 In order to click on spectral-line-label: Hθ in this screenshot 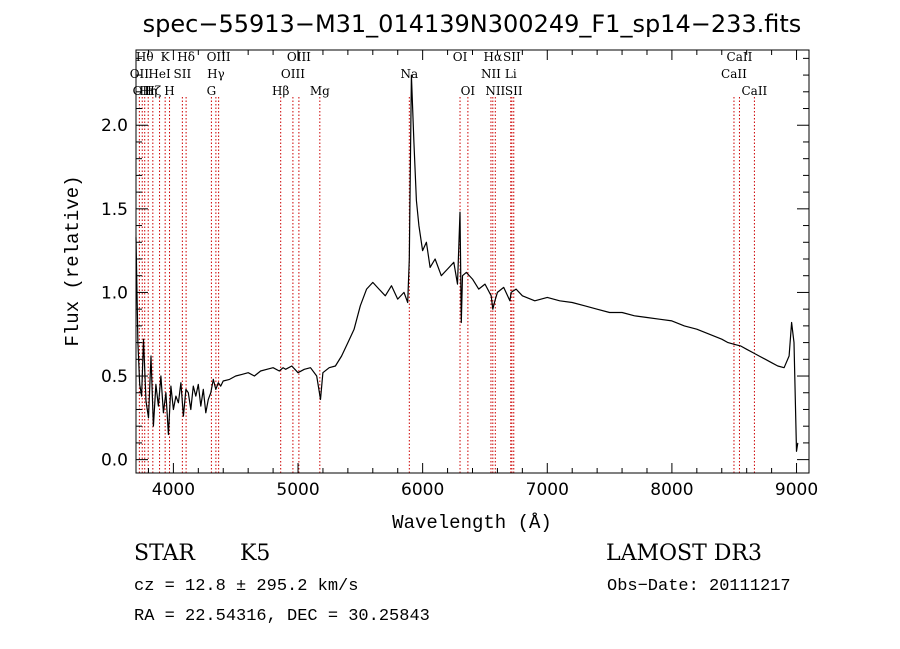, I will do `click(145, 57)`.